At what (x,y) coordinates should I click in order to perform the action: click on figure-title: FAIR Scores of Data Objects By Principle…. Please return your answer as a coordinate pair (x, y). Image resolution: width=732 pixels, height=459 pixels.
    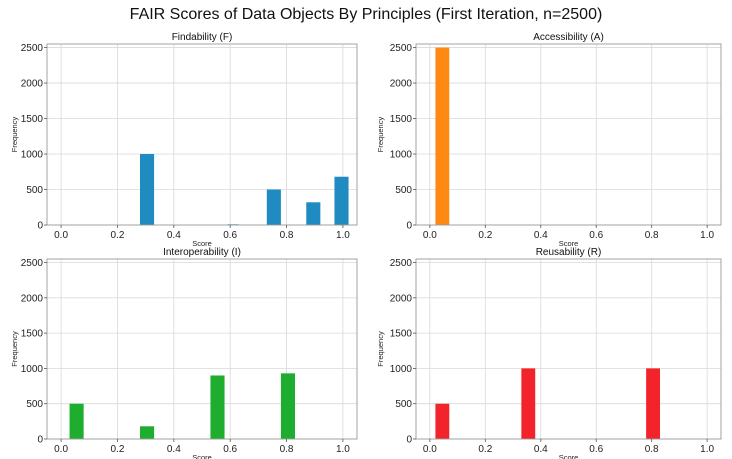
    Looking at the image, I should click on (366, 14).